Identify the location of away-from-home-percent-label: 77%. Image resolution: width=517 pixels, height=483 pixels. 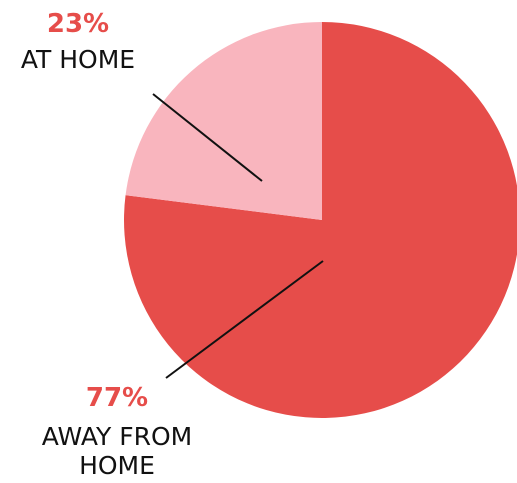
(117, 398).